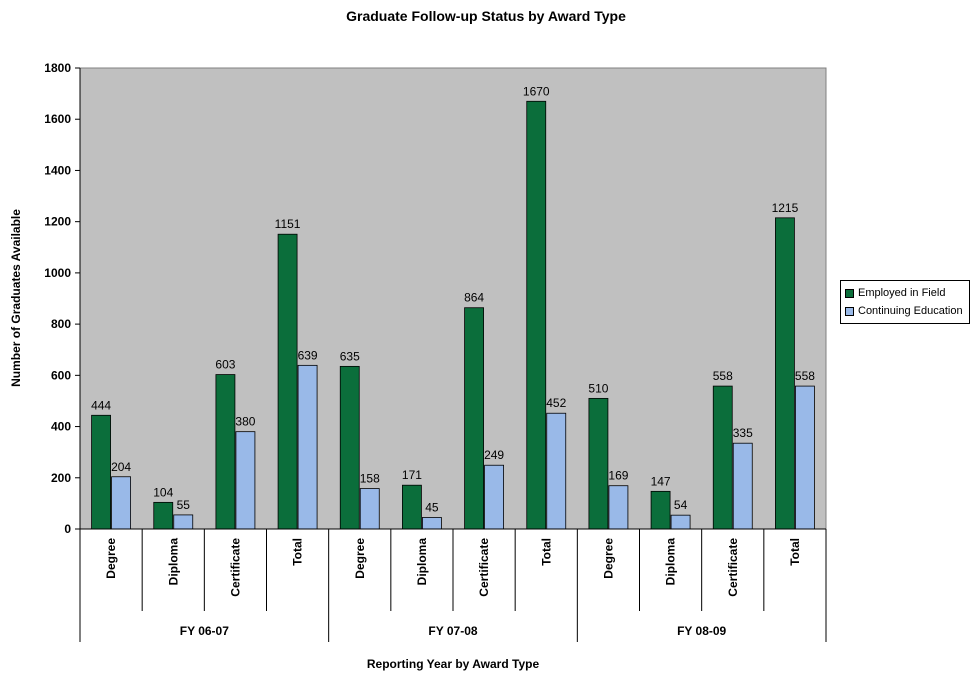 The width and height of the screenshot is (972, 676). What do you see at coordinates (245, 422) in the screenshot?
I see `data-label-continuing-3: 380` at bounding box center [245, 422].